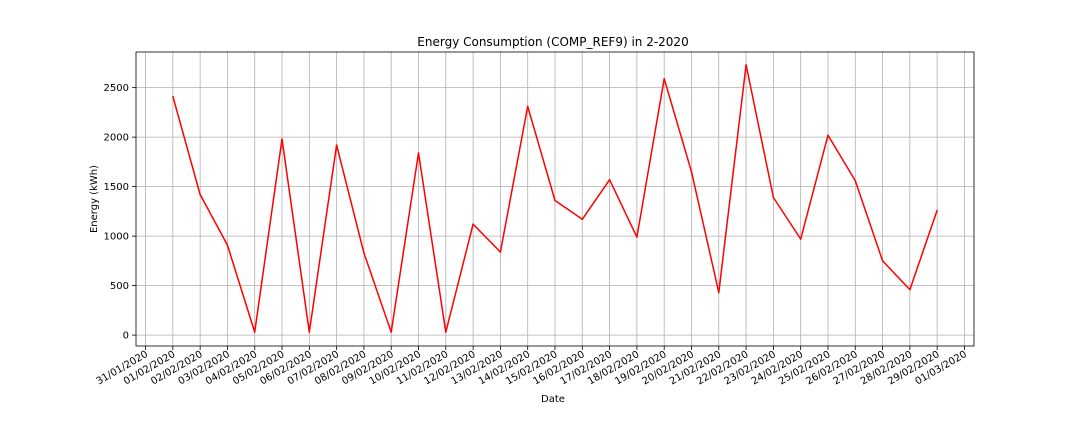 Image resolution: width=1080 pixels, height=437 pixels. What do you see at coordinates (552, 42) in the screenshot?
I see `chart-title: Energy Consumption (COMP_REF9) in 2-2020` at bounding box center [552, 42].